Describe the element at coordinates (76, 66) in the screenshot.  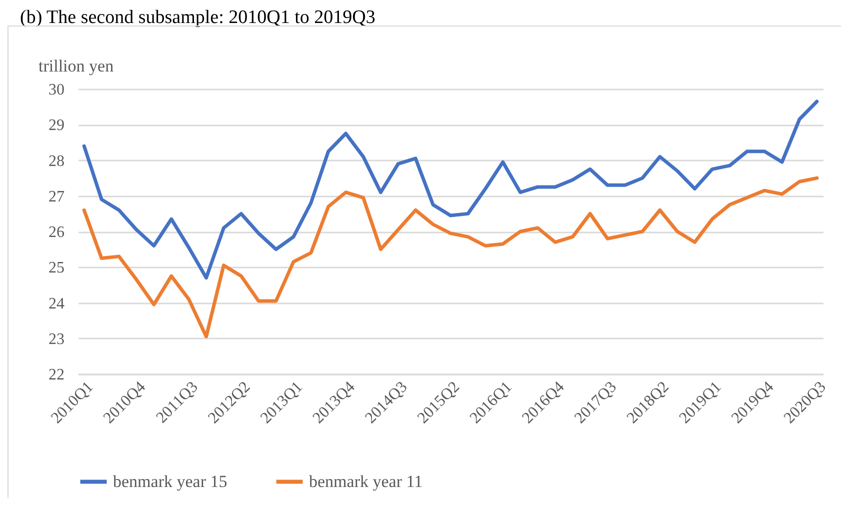
I see `y-axis-title: trillion yen` at that location.